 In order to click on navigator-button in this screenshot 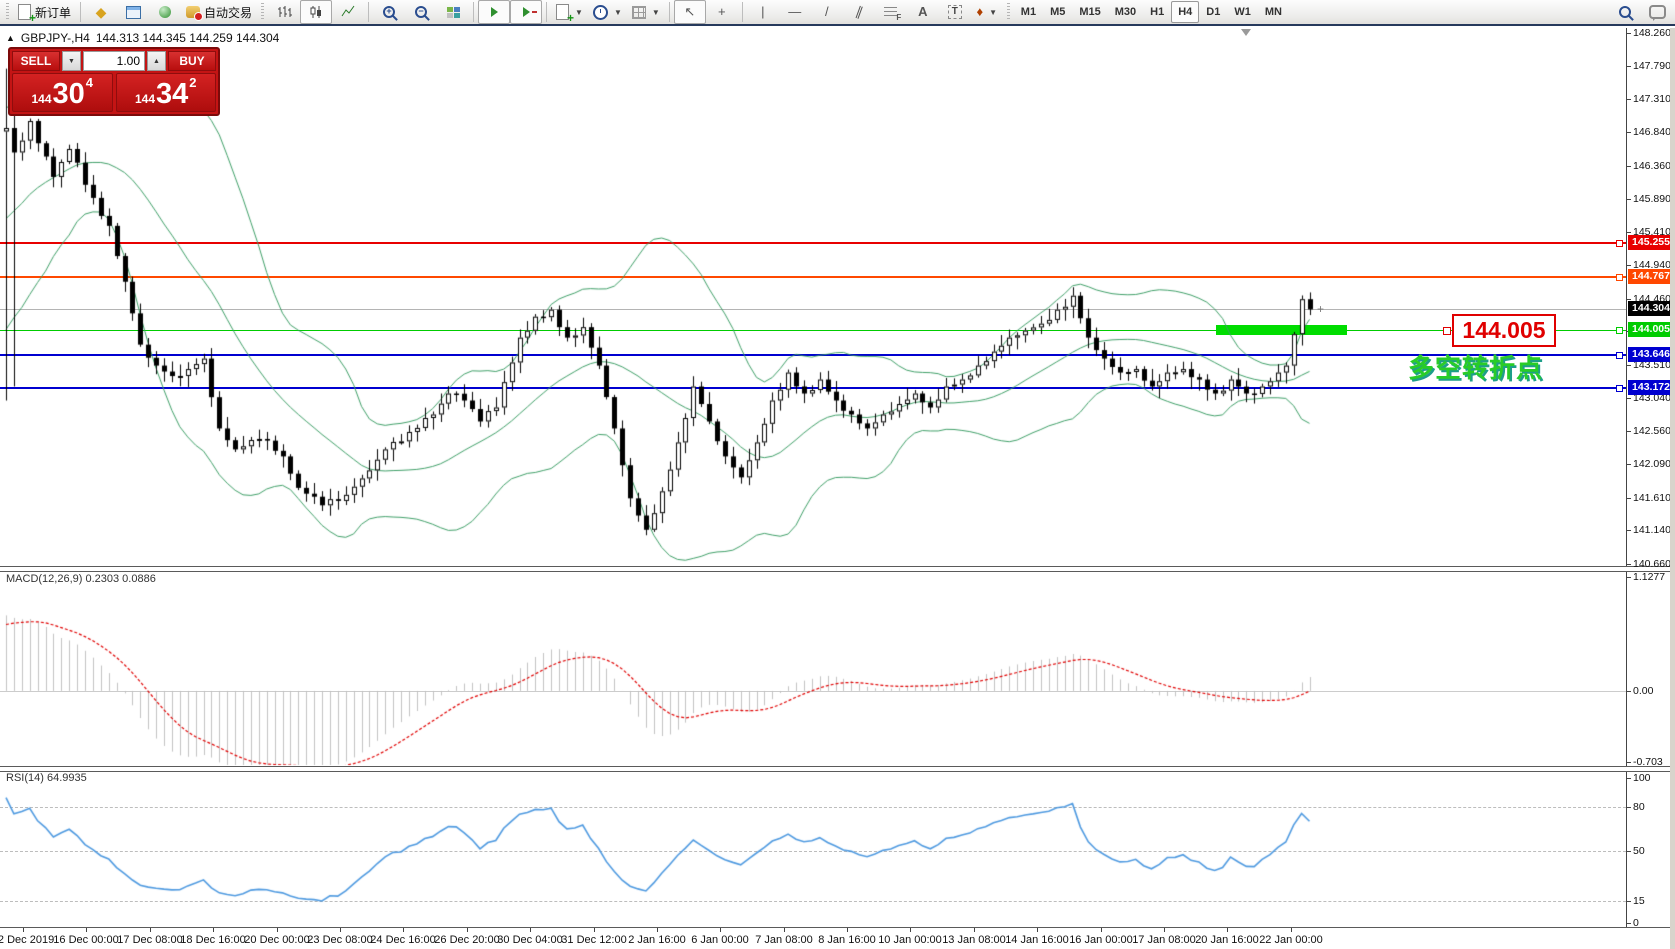, I will do `click(165, 12)`.